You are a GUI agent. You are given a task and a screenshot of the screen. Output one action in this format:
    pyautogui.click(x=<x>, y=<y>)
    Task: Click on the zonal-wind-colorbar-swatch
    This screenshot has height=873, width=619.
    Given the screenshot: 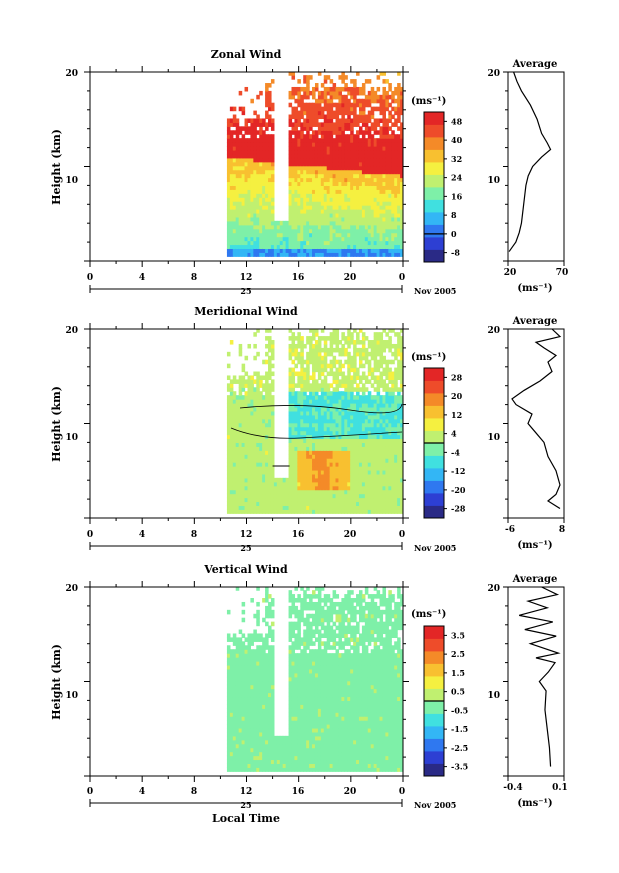 What is the action you would take?
    pyautogui.click(x=434, y=131)
    